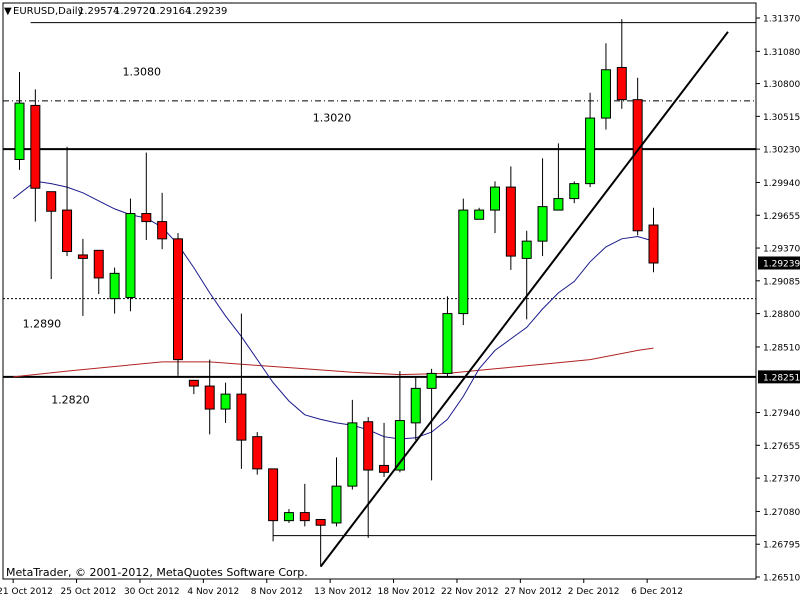 This screenshot has width=800, height=600. Describe the element at coordinates (89, 592) in the screenshot. I see `x-tick-label-1: 25 Oct 2012` at that location.